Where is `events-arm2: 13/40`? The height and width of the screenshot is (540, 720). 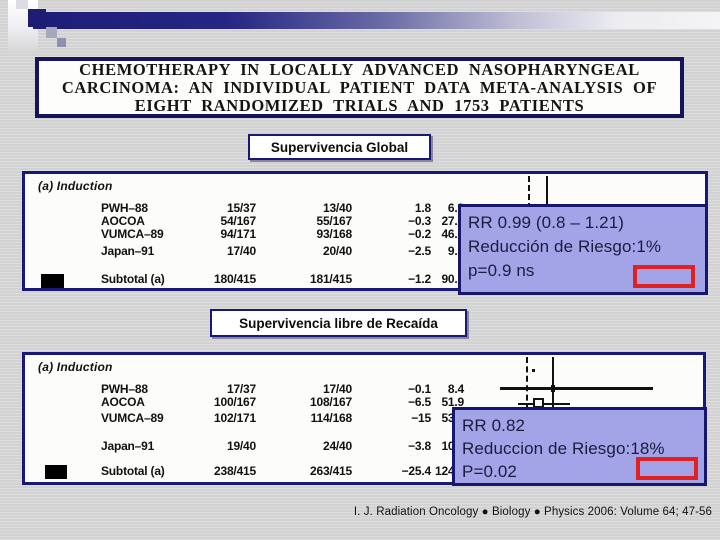
events-arm2: 13/40 is located at coordinates (337, 208).